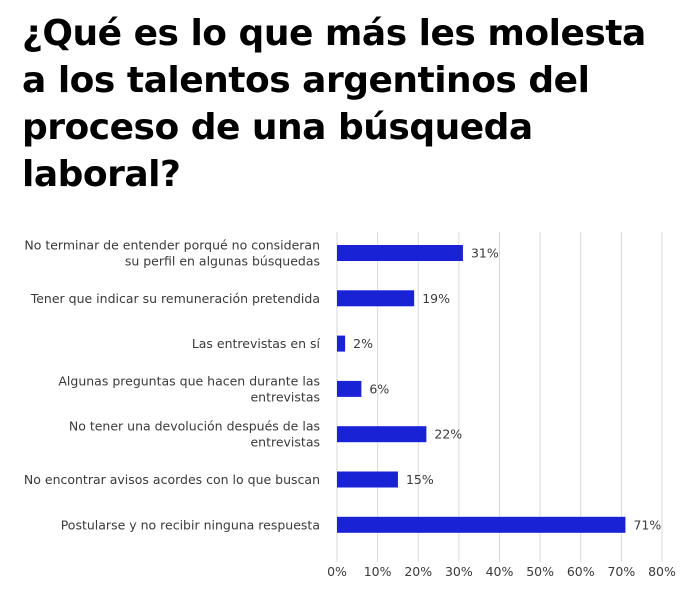 Image resolution: width=689 pixels, height=589 pixels. I want to click on x-tick-label: 50%, so click(540, 571).